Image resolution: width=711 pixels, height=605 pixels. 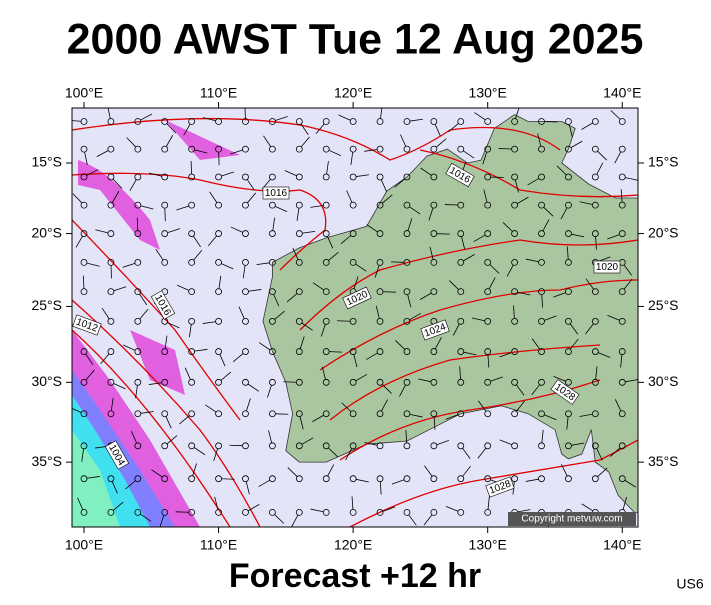 I want to click on product-code: US6, so click(x=689, y=584).